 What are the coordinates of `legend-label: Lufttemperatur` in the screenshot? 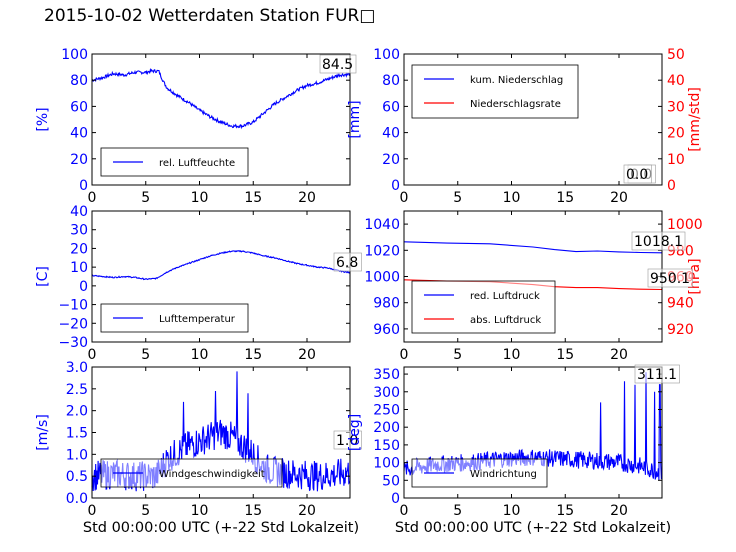 It's located at (197, 319).